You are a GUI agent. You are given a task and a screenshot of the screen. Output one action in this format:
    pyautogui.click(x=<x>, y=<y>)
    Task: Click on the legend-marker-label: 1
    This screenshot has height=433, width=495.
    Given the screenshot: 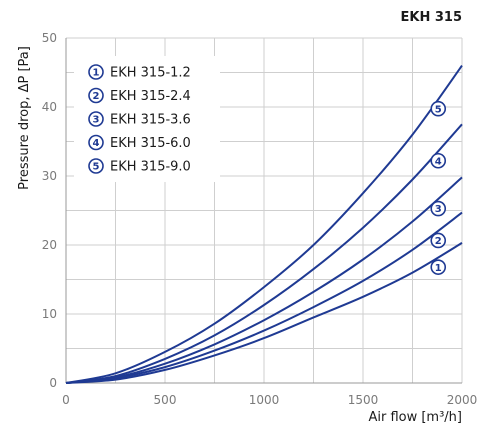 What is the action you would take?
    pyautogui.click(x=96, y=73)
    